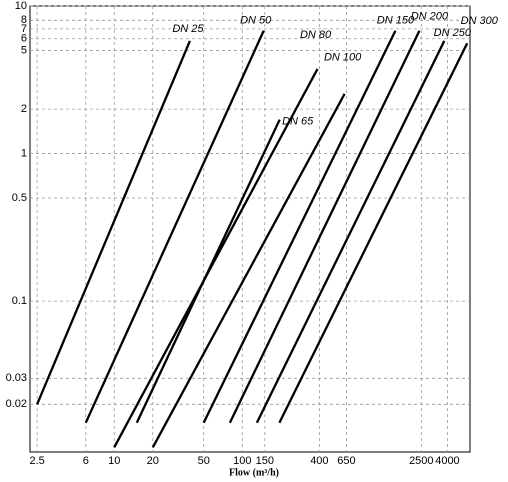  I want to click on x-tick-label: 400, so click(319, 461).